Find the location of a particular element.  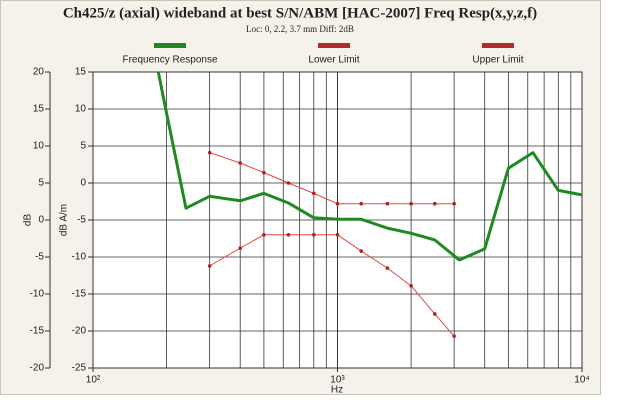

y-axis-label: dB A/m is located at coordinates (64, 220).